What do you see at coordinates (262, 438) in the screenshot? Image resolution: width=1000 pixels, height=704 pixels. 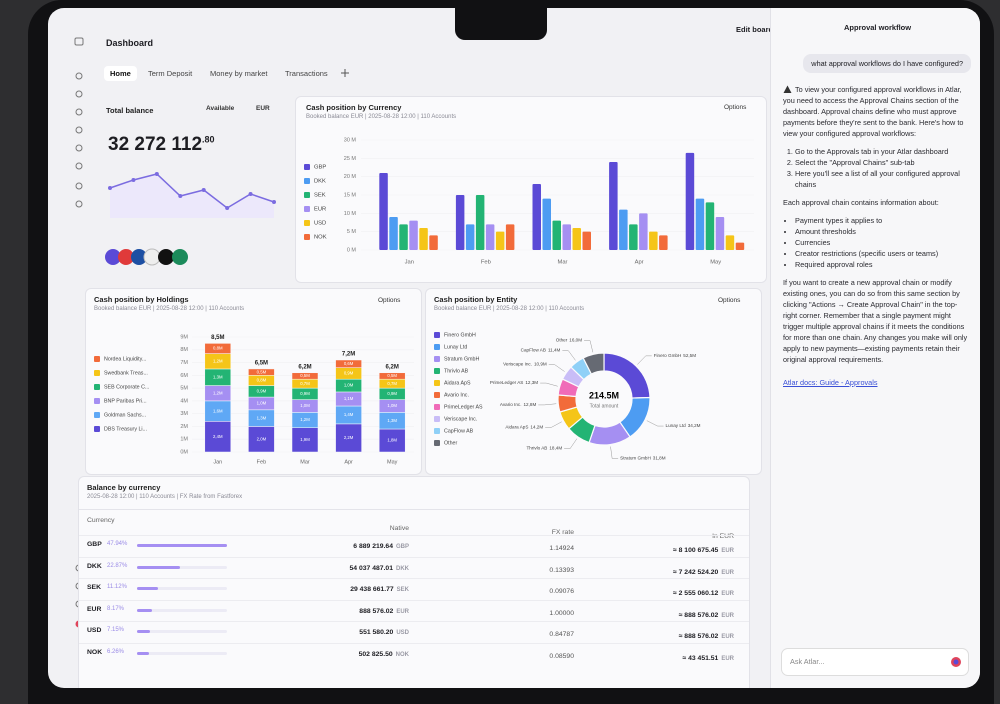 I see `segment-label: 2,0M` at bounding box center [262, 438].